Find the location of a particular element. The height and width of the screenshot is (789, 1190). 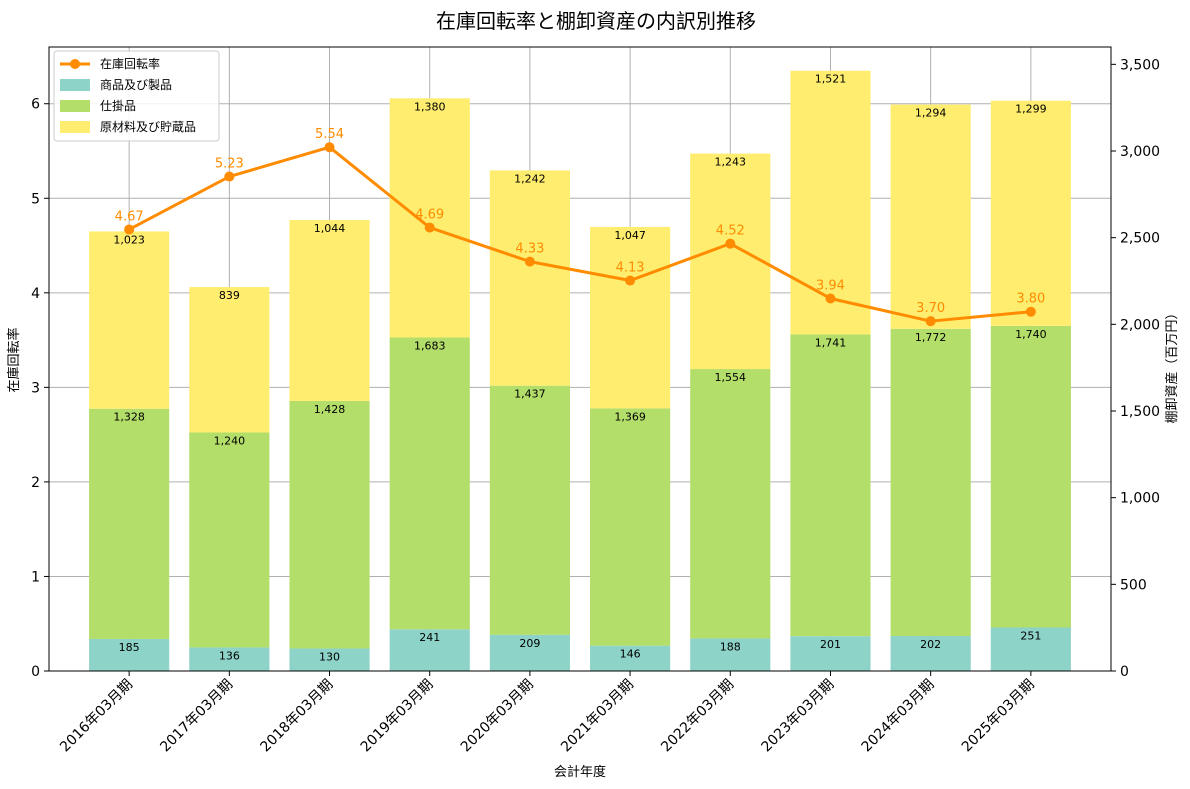

bar-value-label: 1,554 is located at coordinates (731, 377).